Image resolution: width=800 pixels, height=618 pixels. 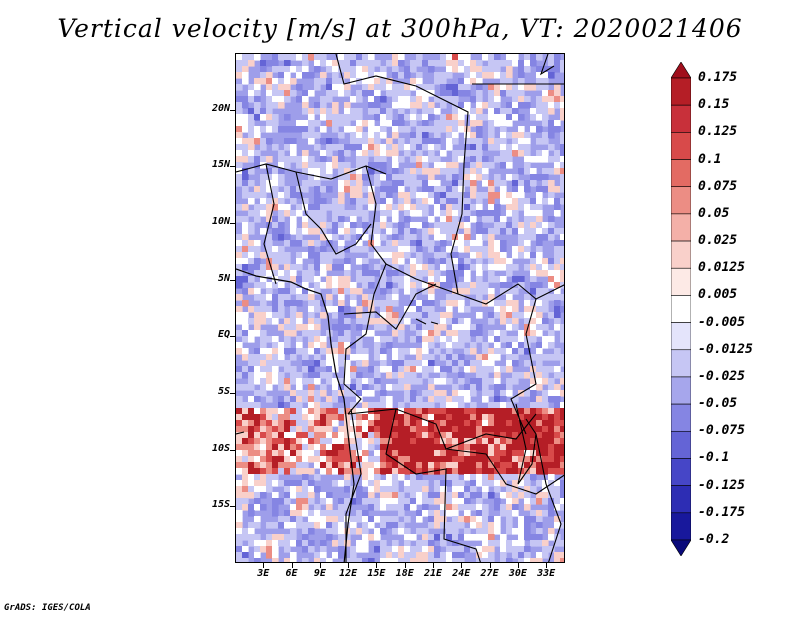 I want to click on country-border, so click(x=402, y=174).